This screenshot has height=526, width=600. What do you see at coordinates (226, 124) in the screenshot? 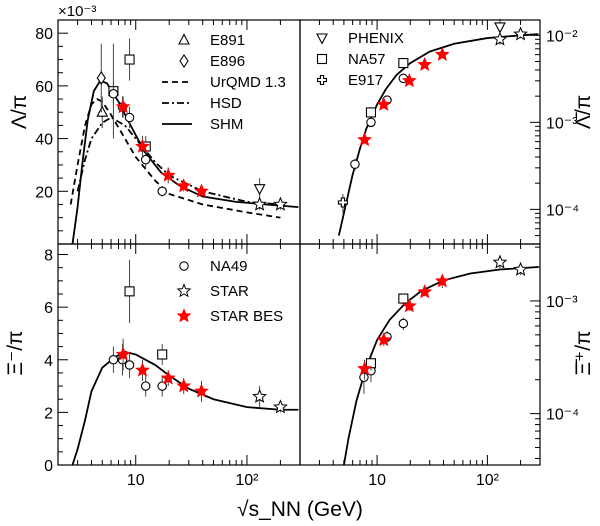
I see `legend-label: SHM` at bounding box center [226, 124].